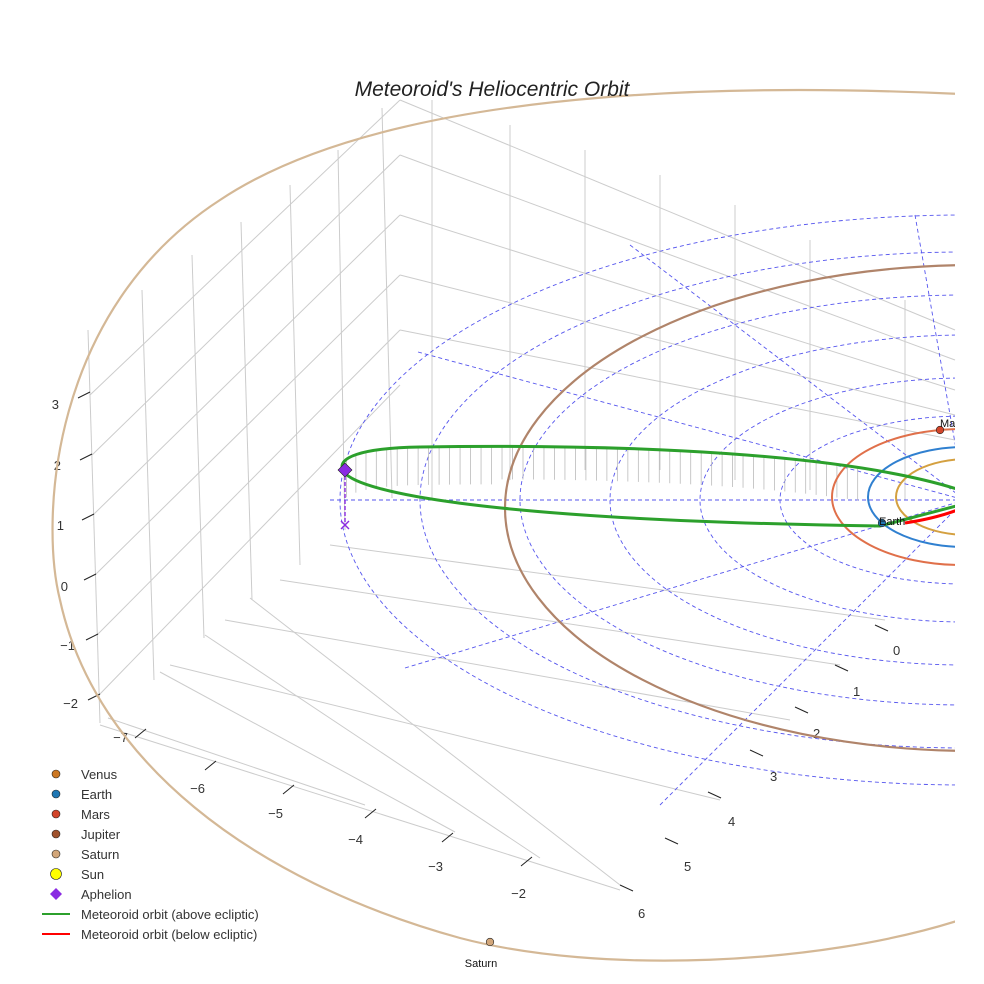 The image size is (984, 984). Describe the element at coordinates (77, 874) in the screenshot. I see `legend-item-sun: Sun` at that location.